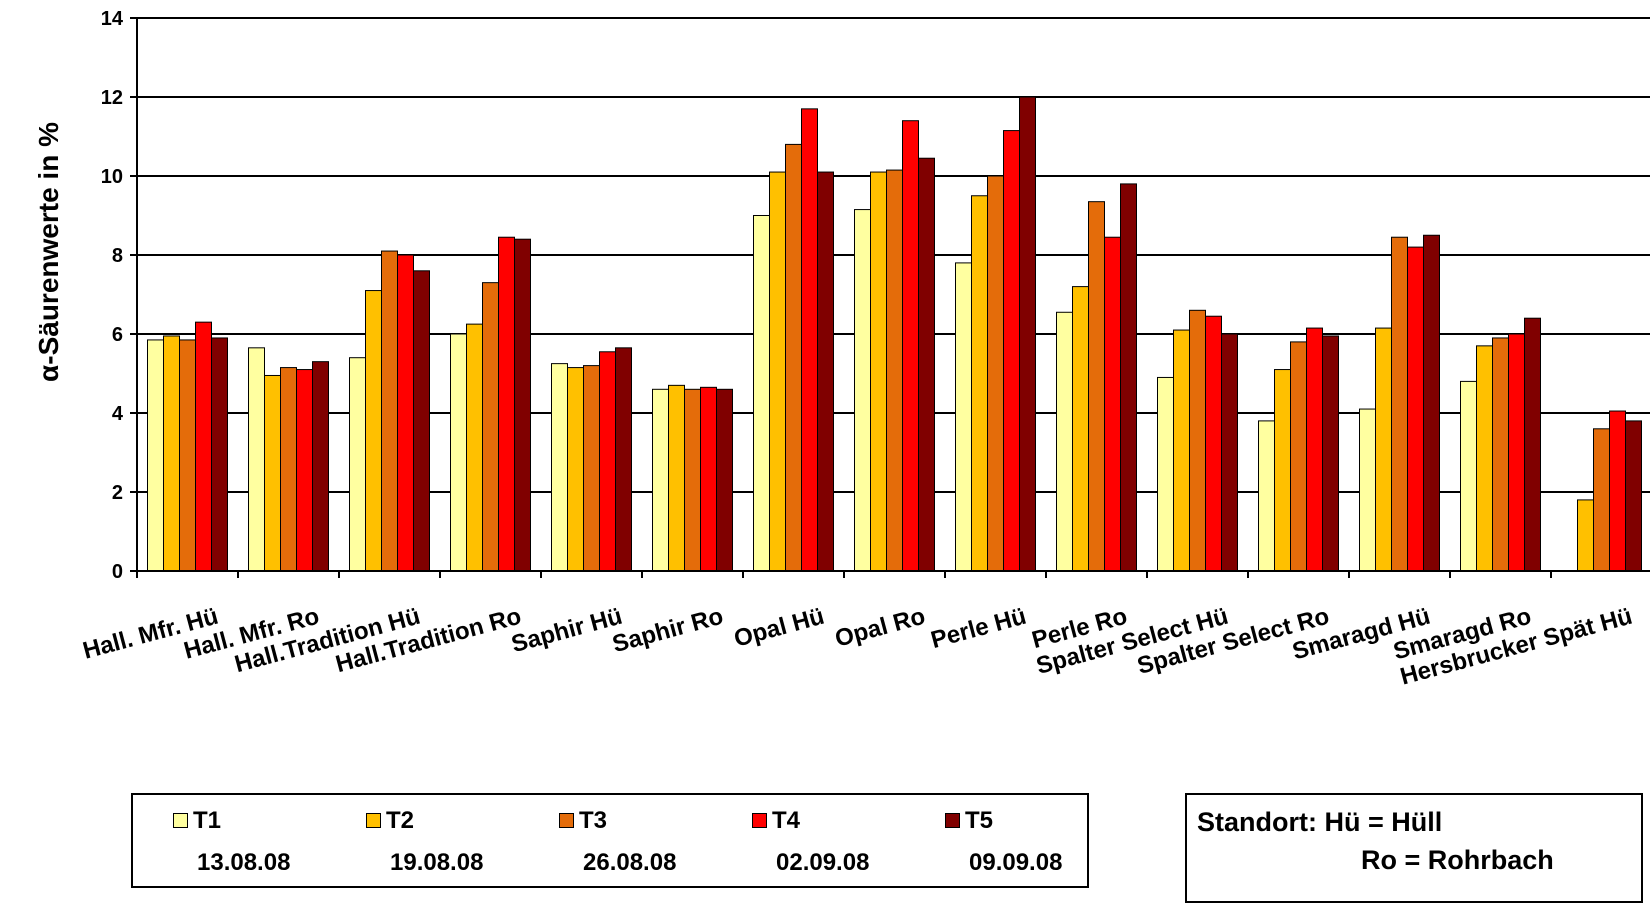 This screenshot has width=1652, height=906. What do you see at coordinates (793, 357) in the screenshot?
I see `bar-t3-opal-h` at bounding box center [793, 357].